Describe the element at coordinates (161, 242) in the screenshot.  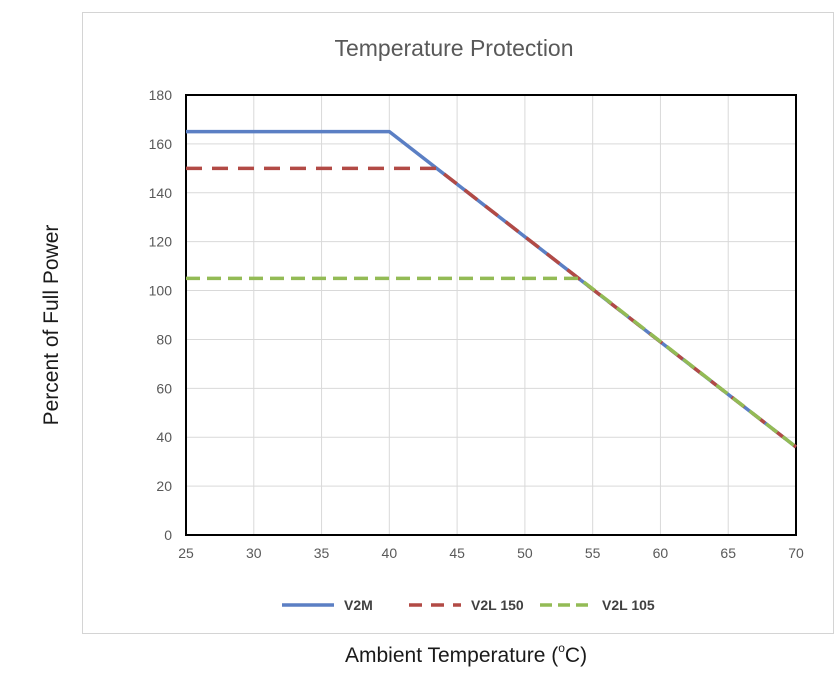
I see `y-tick-label: 120` at that location.